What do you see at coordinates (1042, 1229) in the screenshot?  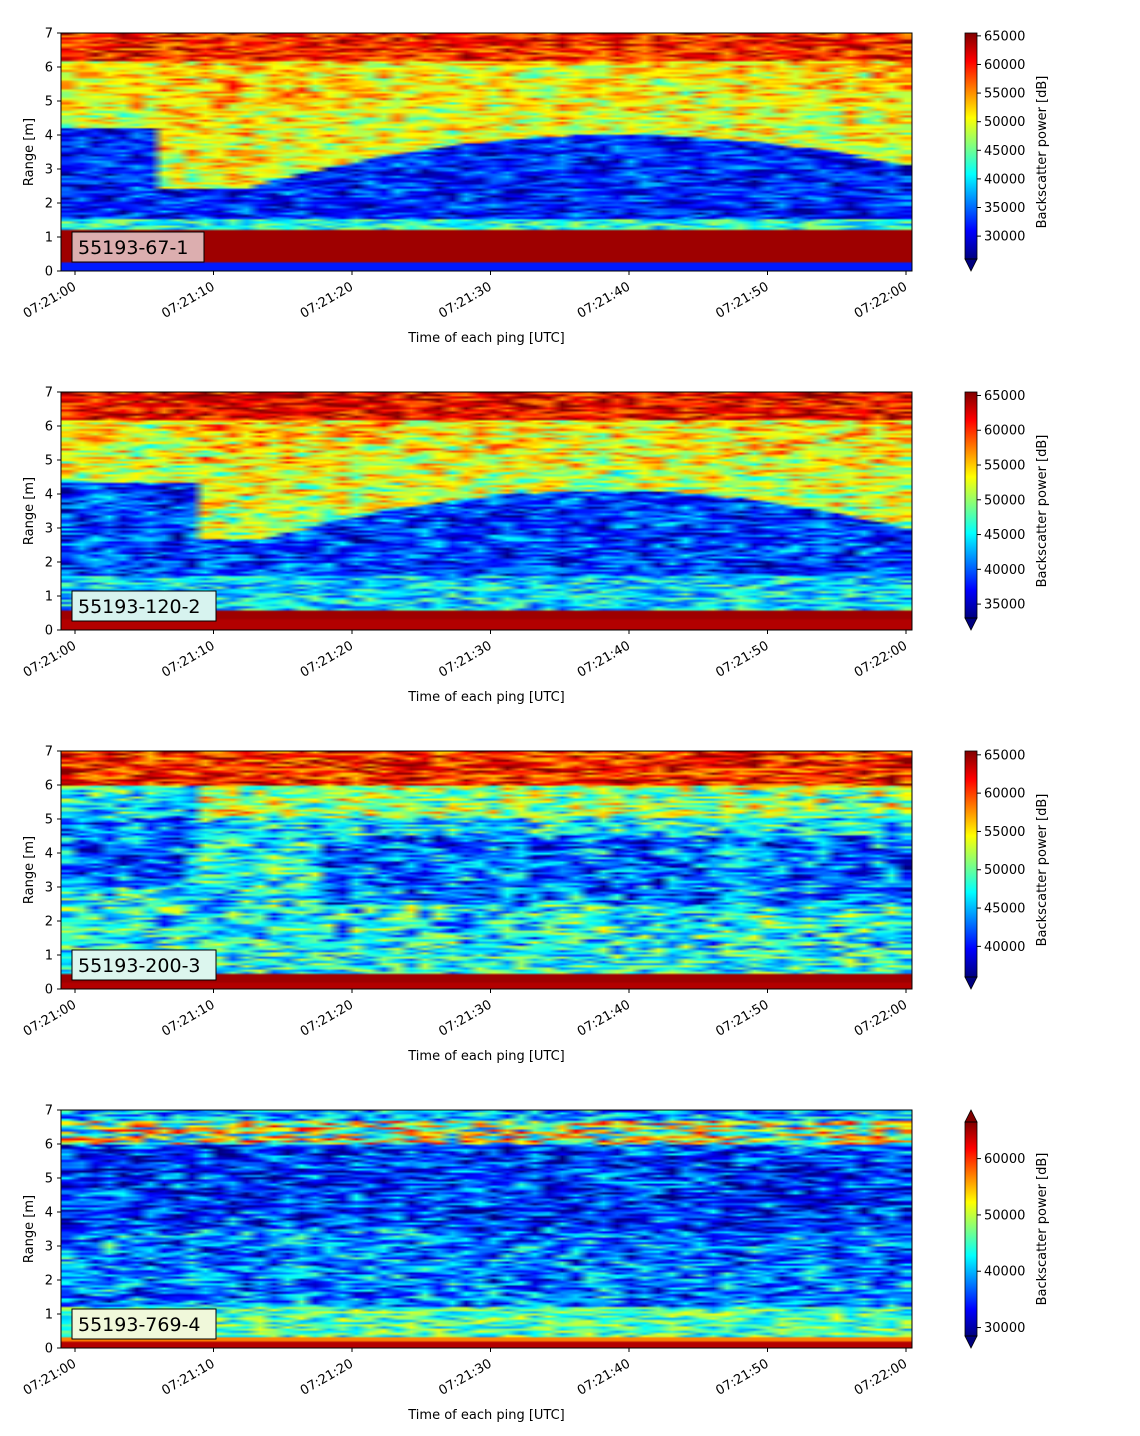 I see `colorbar-label: Backscatter power [dB]` at bounding box center [1042, 1229].